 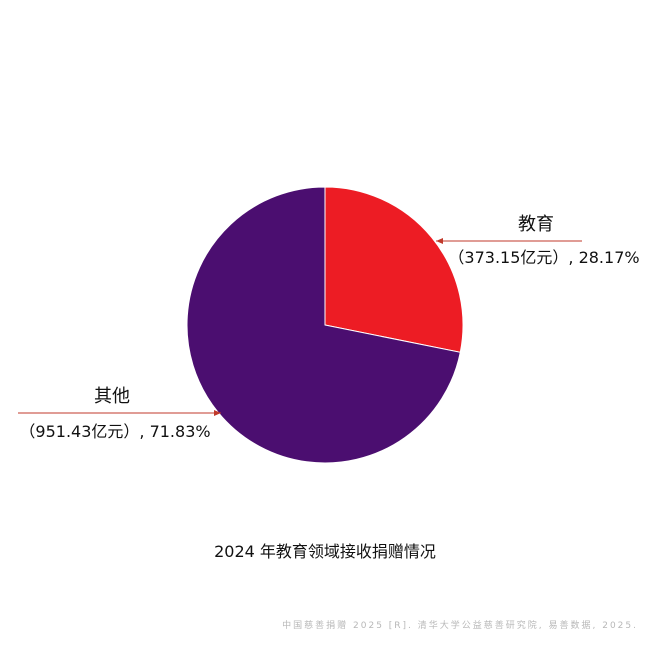 I want to click on slice-label-name: 其他, so click(x=112, y=396).